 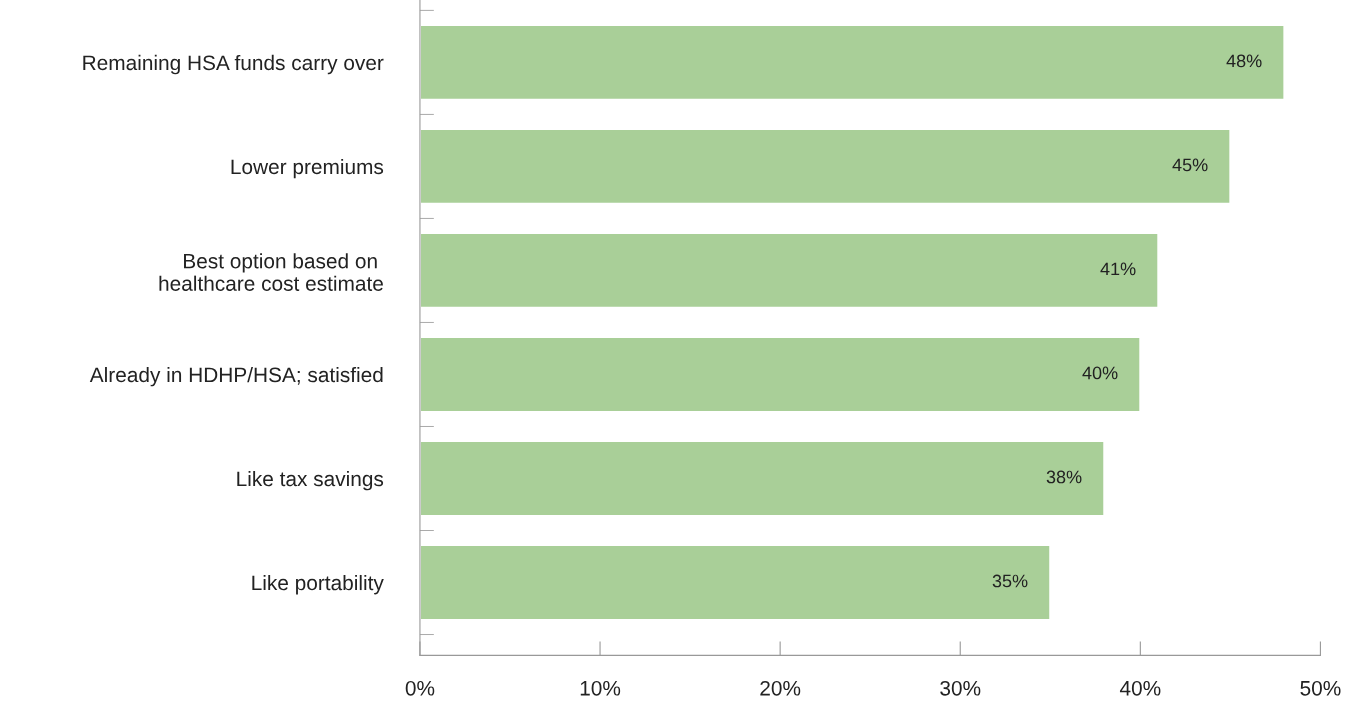 I want to click on data-label: 45%, so click(x=1190, y=165).